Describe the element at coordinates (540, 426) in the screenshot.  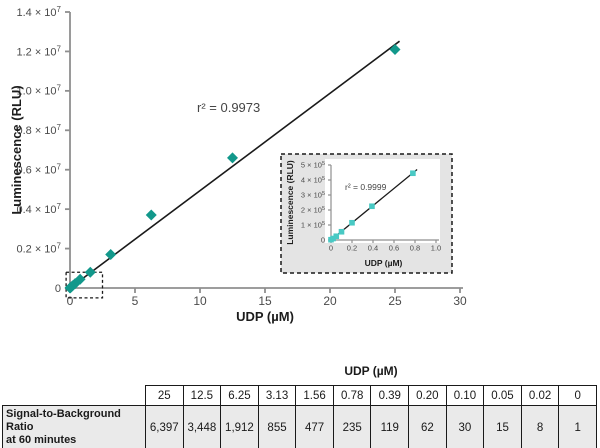
I see `table-value-cell: 8` at that location.